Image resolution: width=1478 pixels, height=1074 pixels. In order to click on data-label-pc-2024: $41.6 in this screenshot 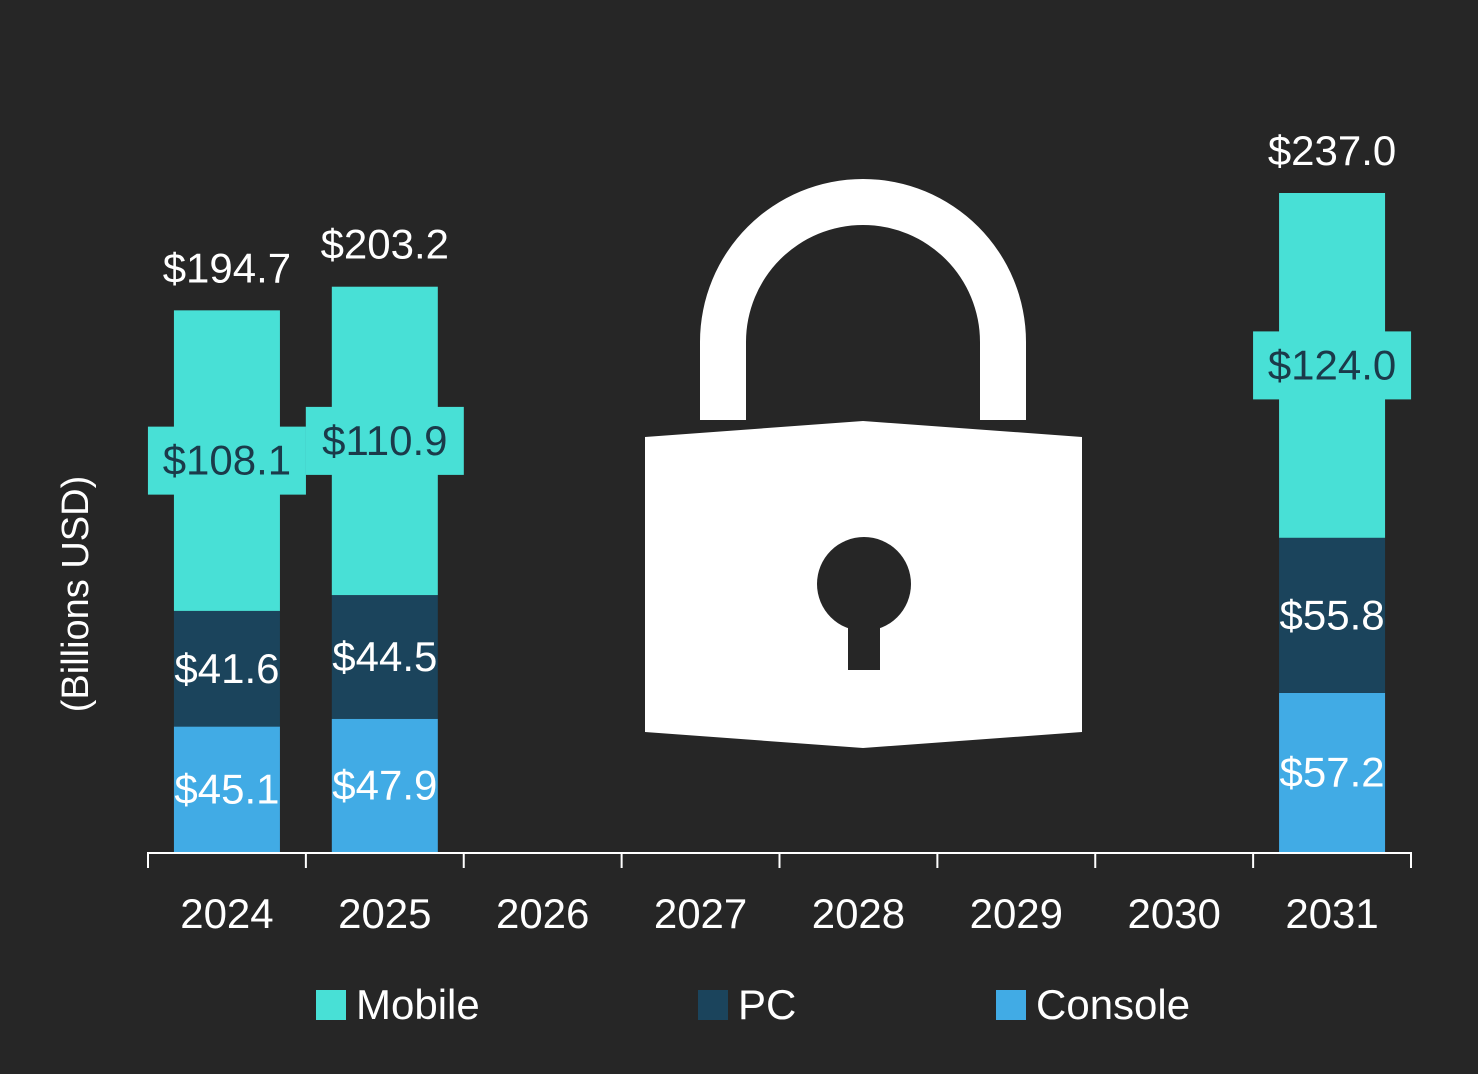, I will do `click(226, 668)`.